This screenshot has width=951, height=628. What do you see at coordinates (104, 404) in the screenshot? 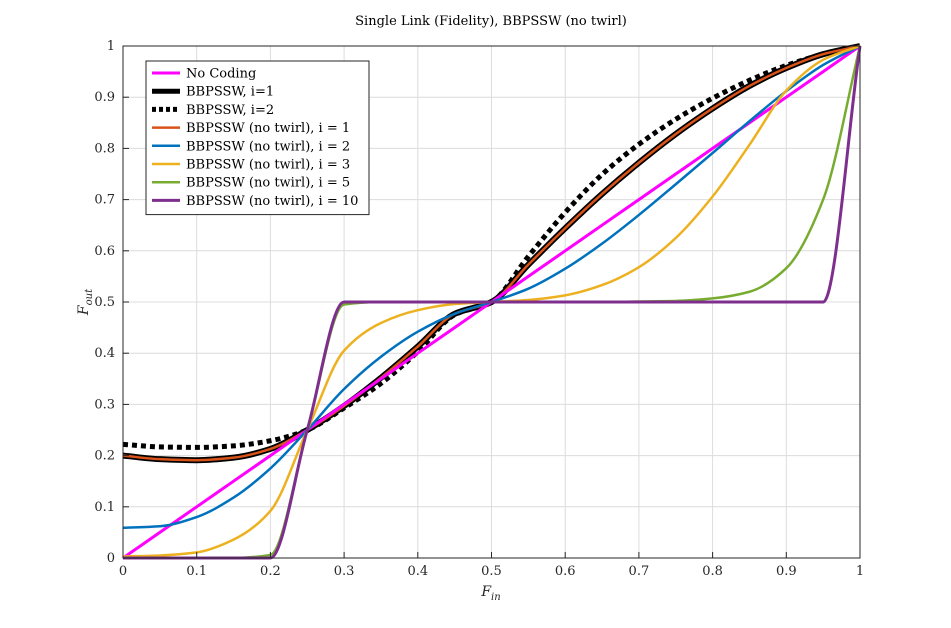
I see `y-tick-label: 0.3` at bounding box center [104, 404].